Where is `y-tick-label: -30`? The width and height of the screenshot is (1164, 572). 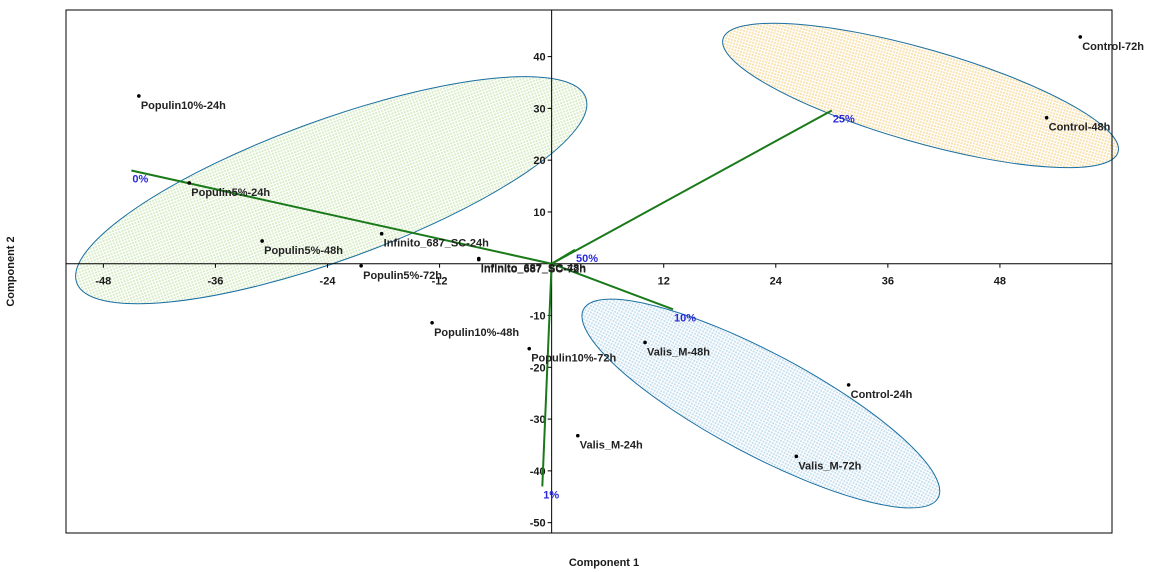 y-tick-label: -30 is located at coordinates (538, 420).